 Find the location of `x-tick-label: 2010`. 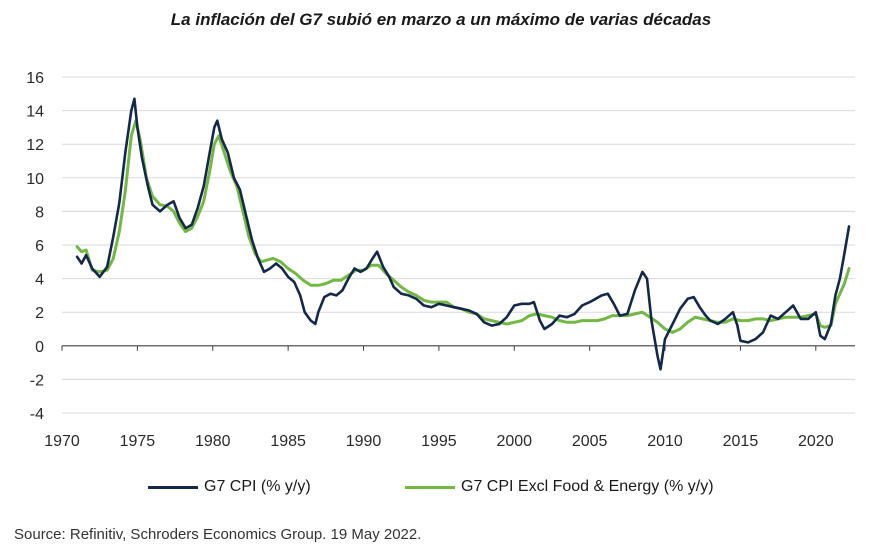

x-tick-label: 2010 is located at coordinates (665, 441).